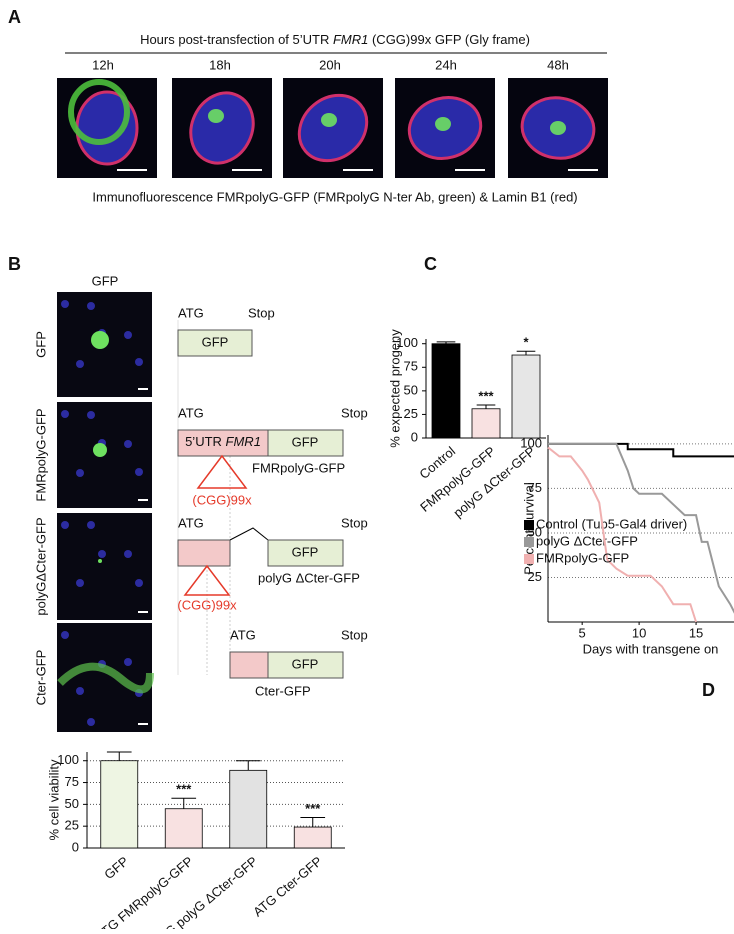  I want to click on x-tick-label: ATG polyG ΔCter-GFP, so click(205, 891).